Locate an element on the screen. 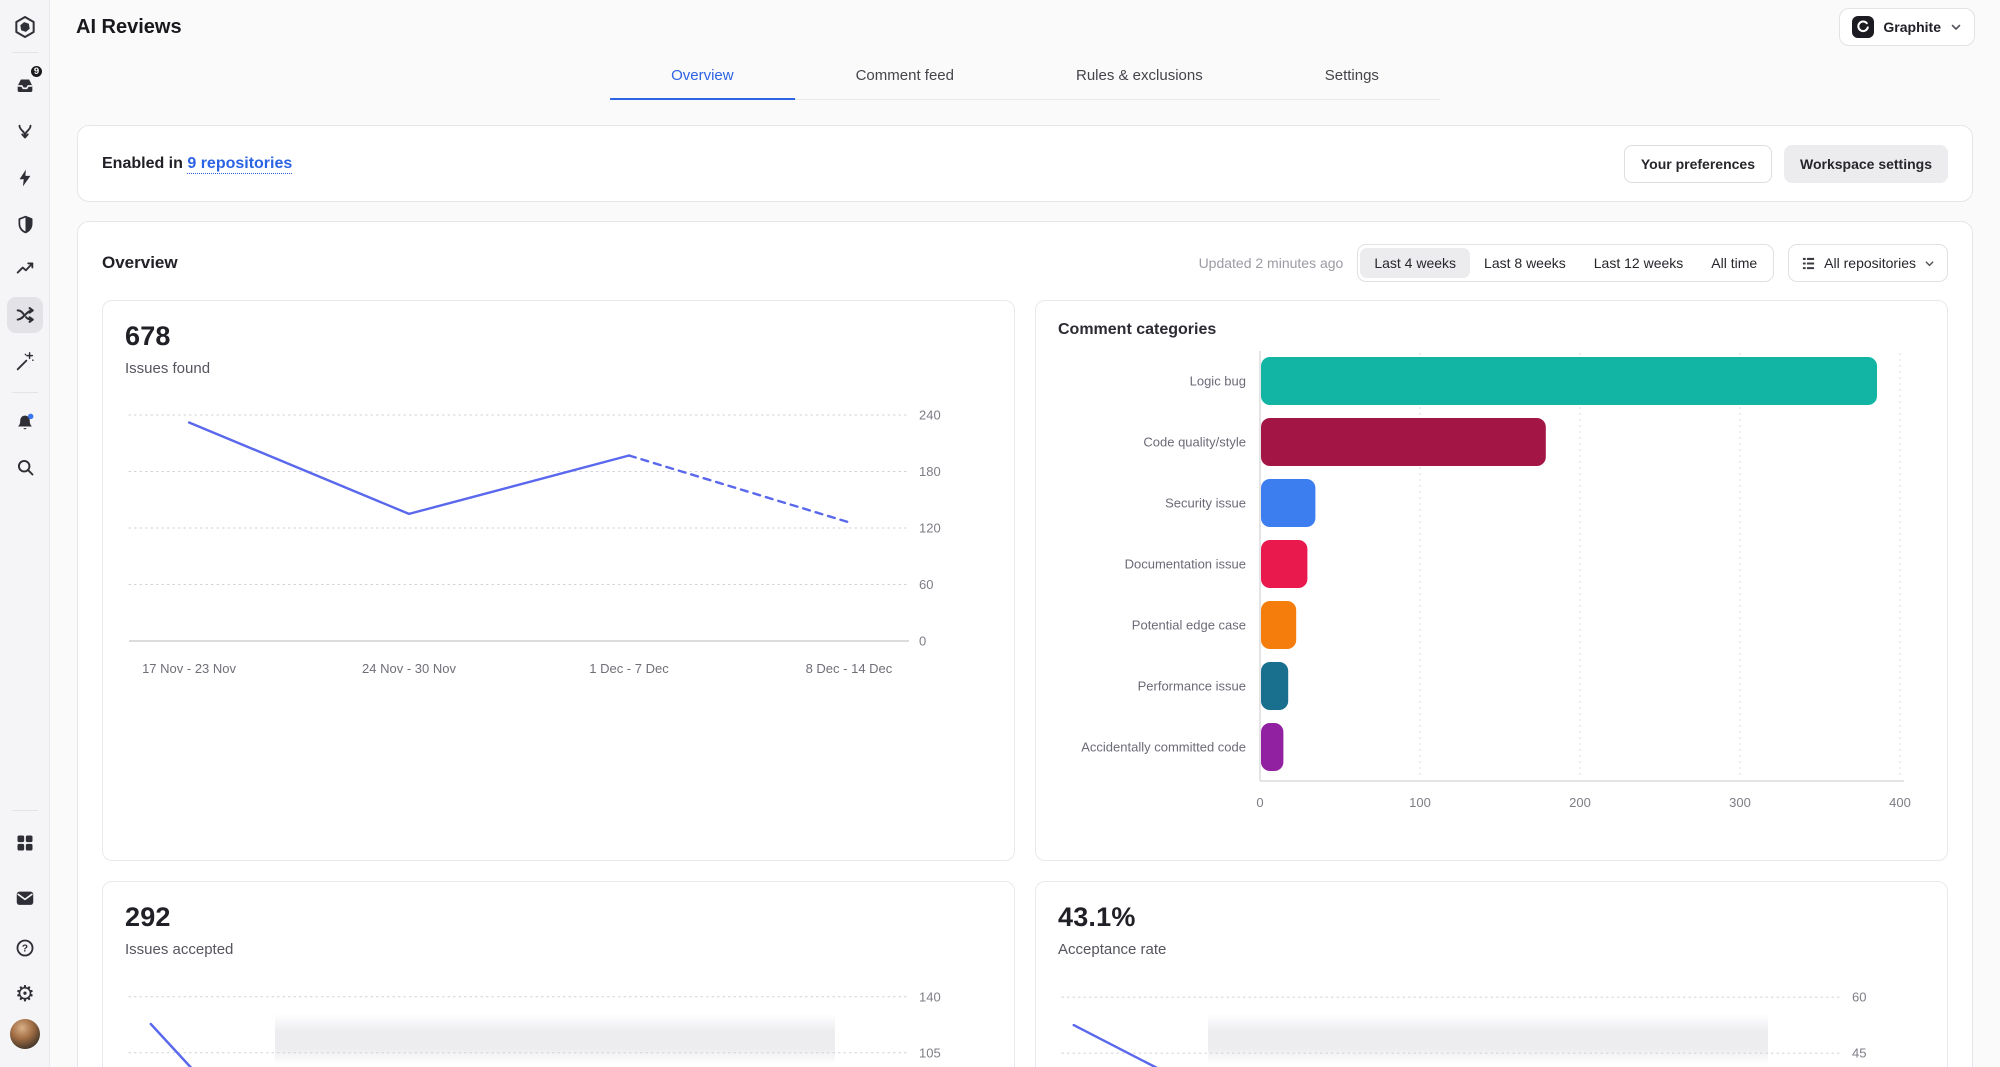  range-last-8-weeks: Last 8 weeks is located at coordinates (1525, 263).